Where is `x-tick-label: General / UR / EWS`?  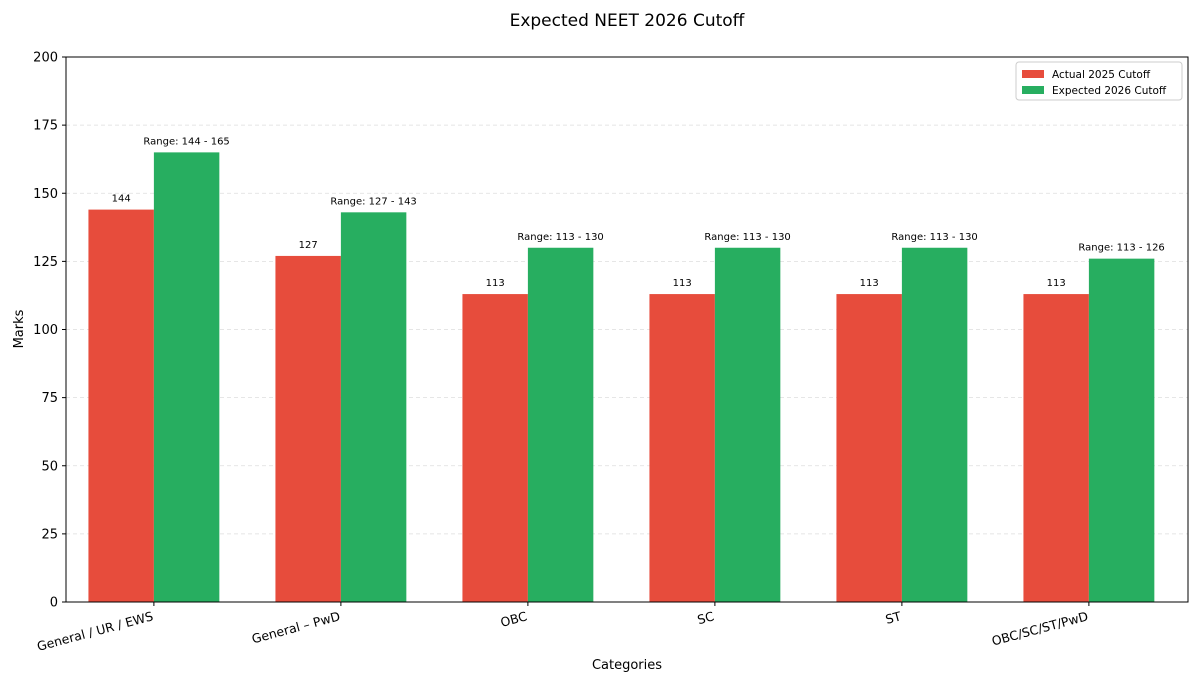 x-tick-label: General / UR / EWS is located at coordinates (94, 630).